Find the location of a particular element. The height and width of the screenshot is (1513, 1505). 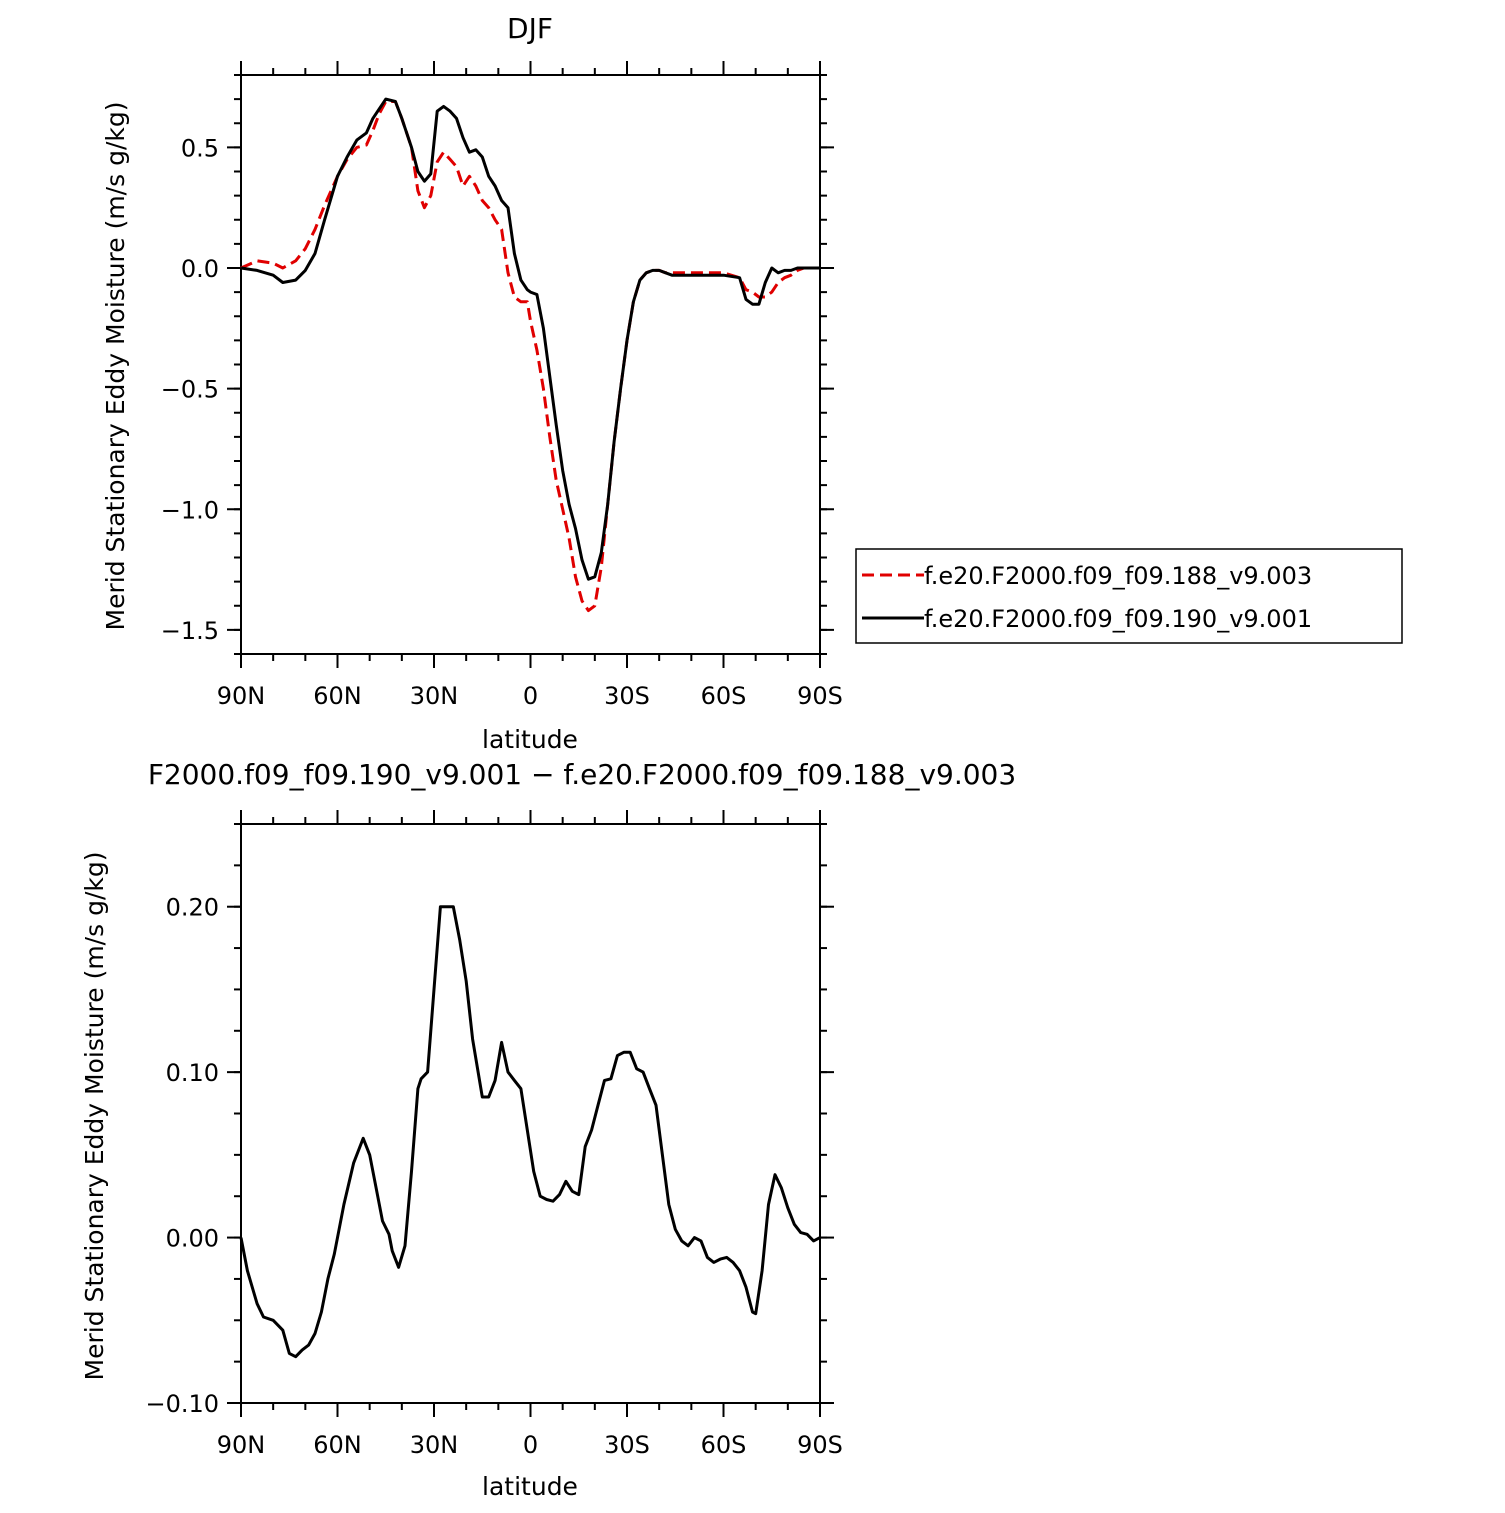

y-tick-label: −1.5 is located at coordinates (190, 631).